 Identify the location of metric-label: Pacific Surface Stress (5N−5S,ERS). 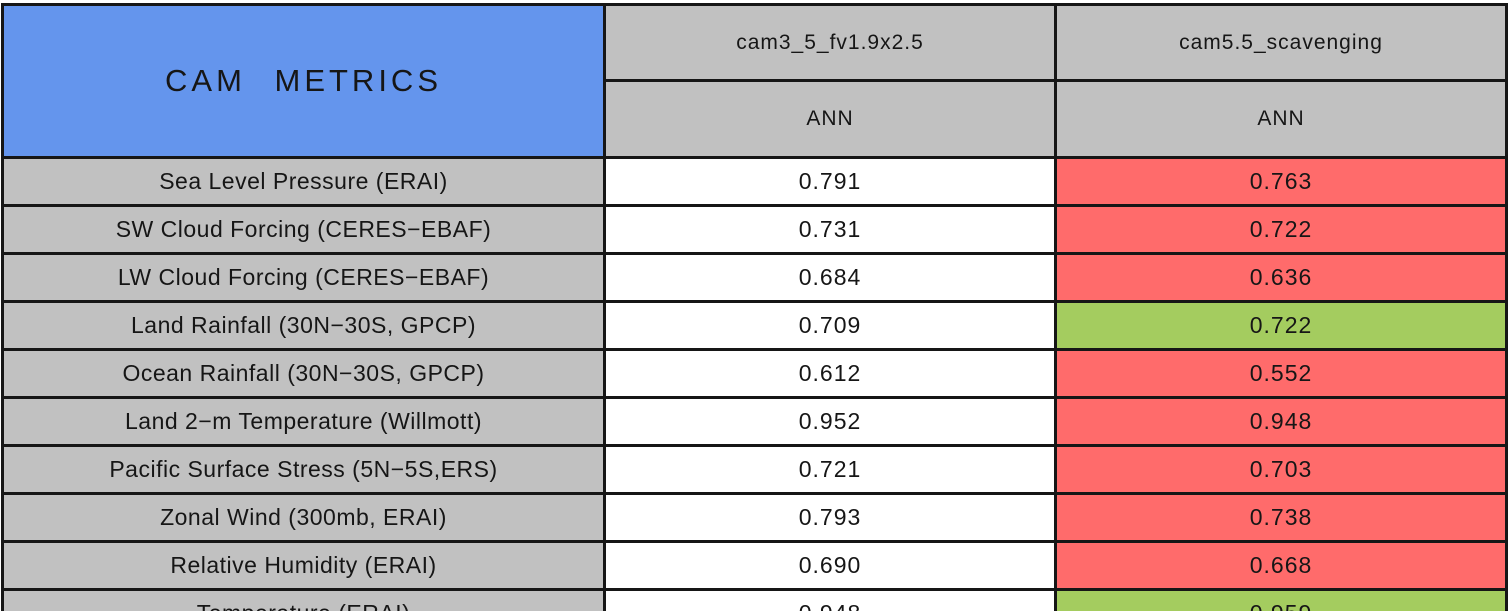
(303, 469).